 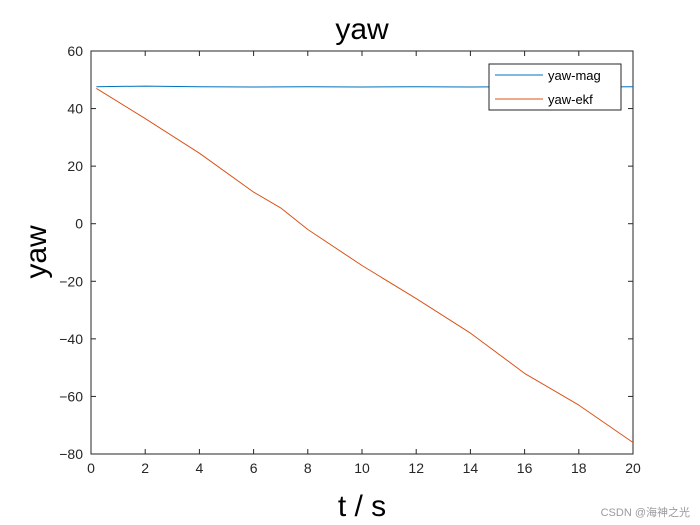 What do you see at coordinates (633, 468) in the screenshot?
I see `x-tick-label: 20` at bounding box center [633, 468].